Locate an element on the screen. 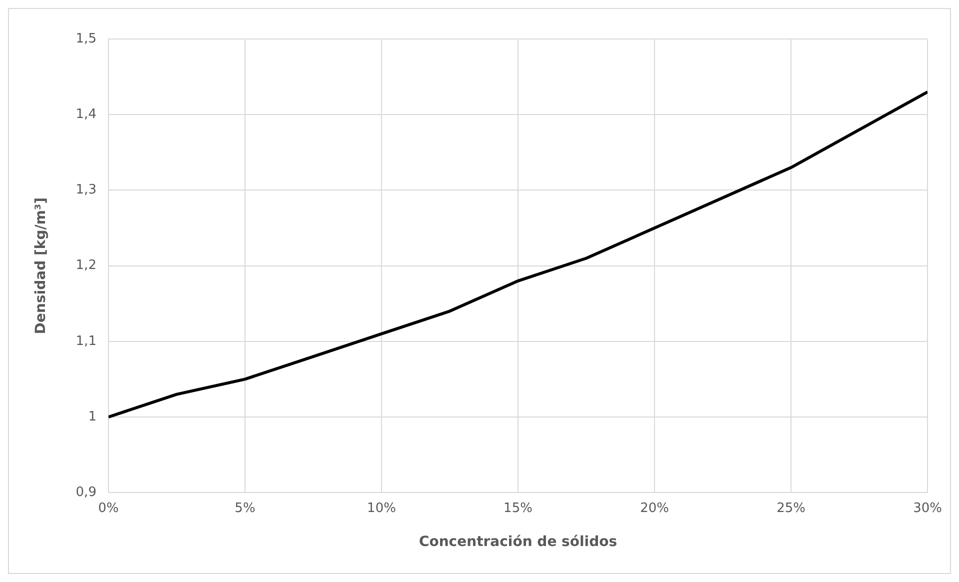  x-axis-title: Concentración de sólidos is located at coordinates (518, 542).